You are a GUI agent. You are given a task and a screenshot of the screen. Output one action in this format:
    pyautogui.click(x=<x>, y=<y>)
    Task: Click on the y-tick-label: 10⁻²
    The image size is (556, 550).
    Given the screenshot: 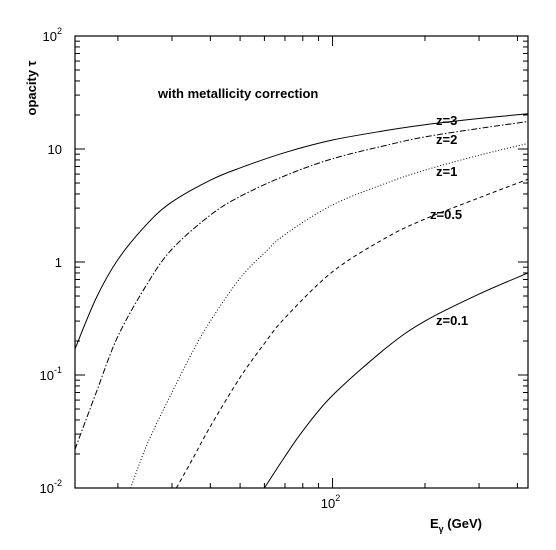 What is the action you would take?
    pyautogui.click(x=51, y=487)
    